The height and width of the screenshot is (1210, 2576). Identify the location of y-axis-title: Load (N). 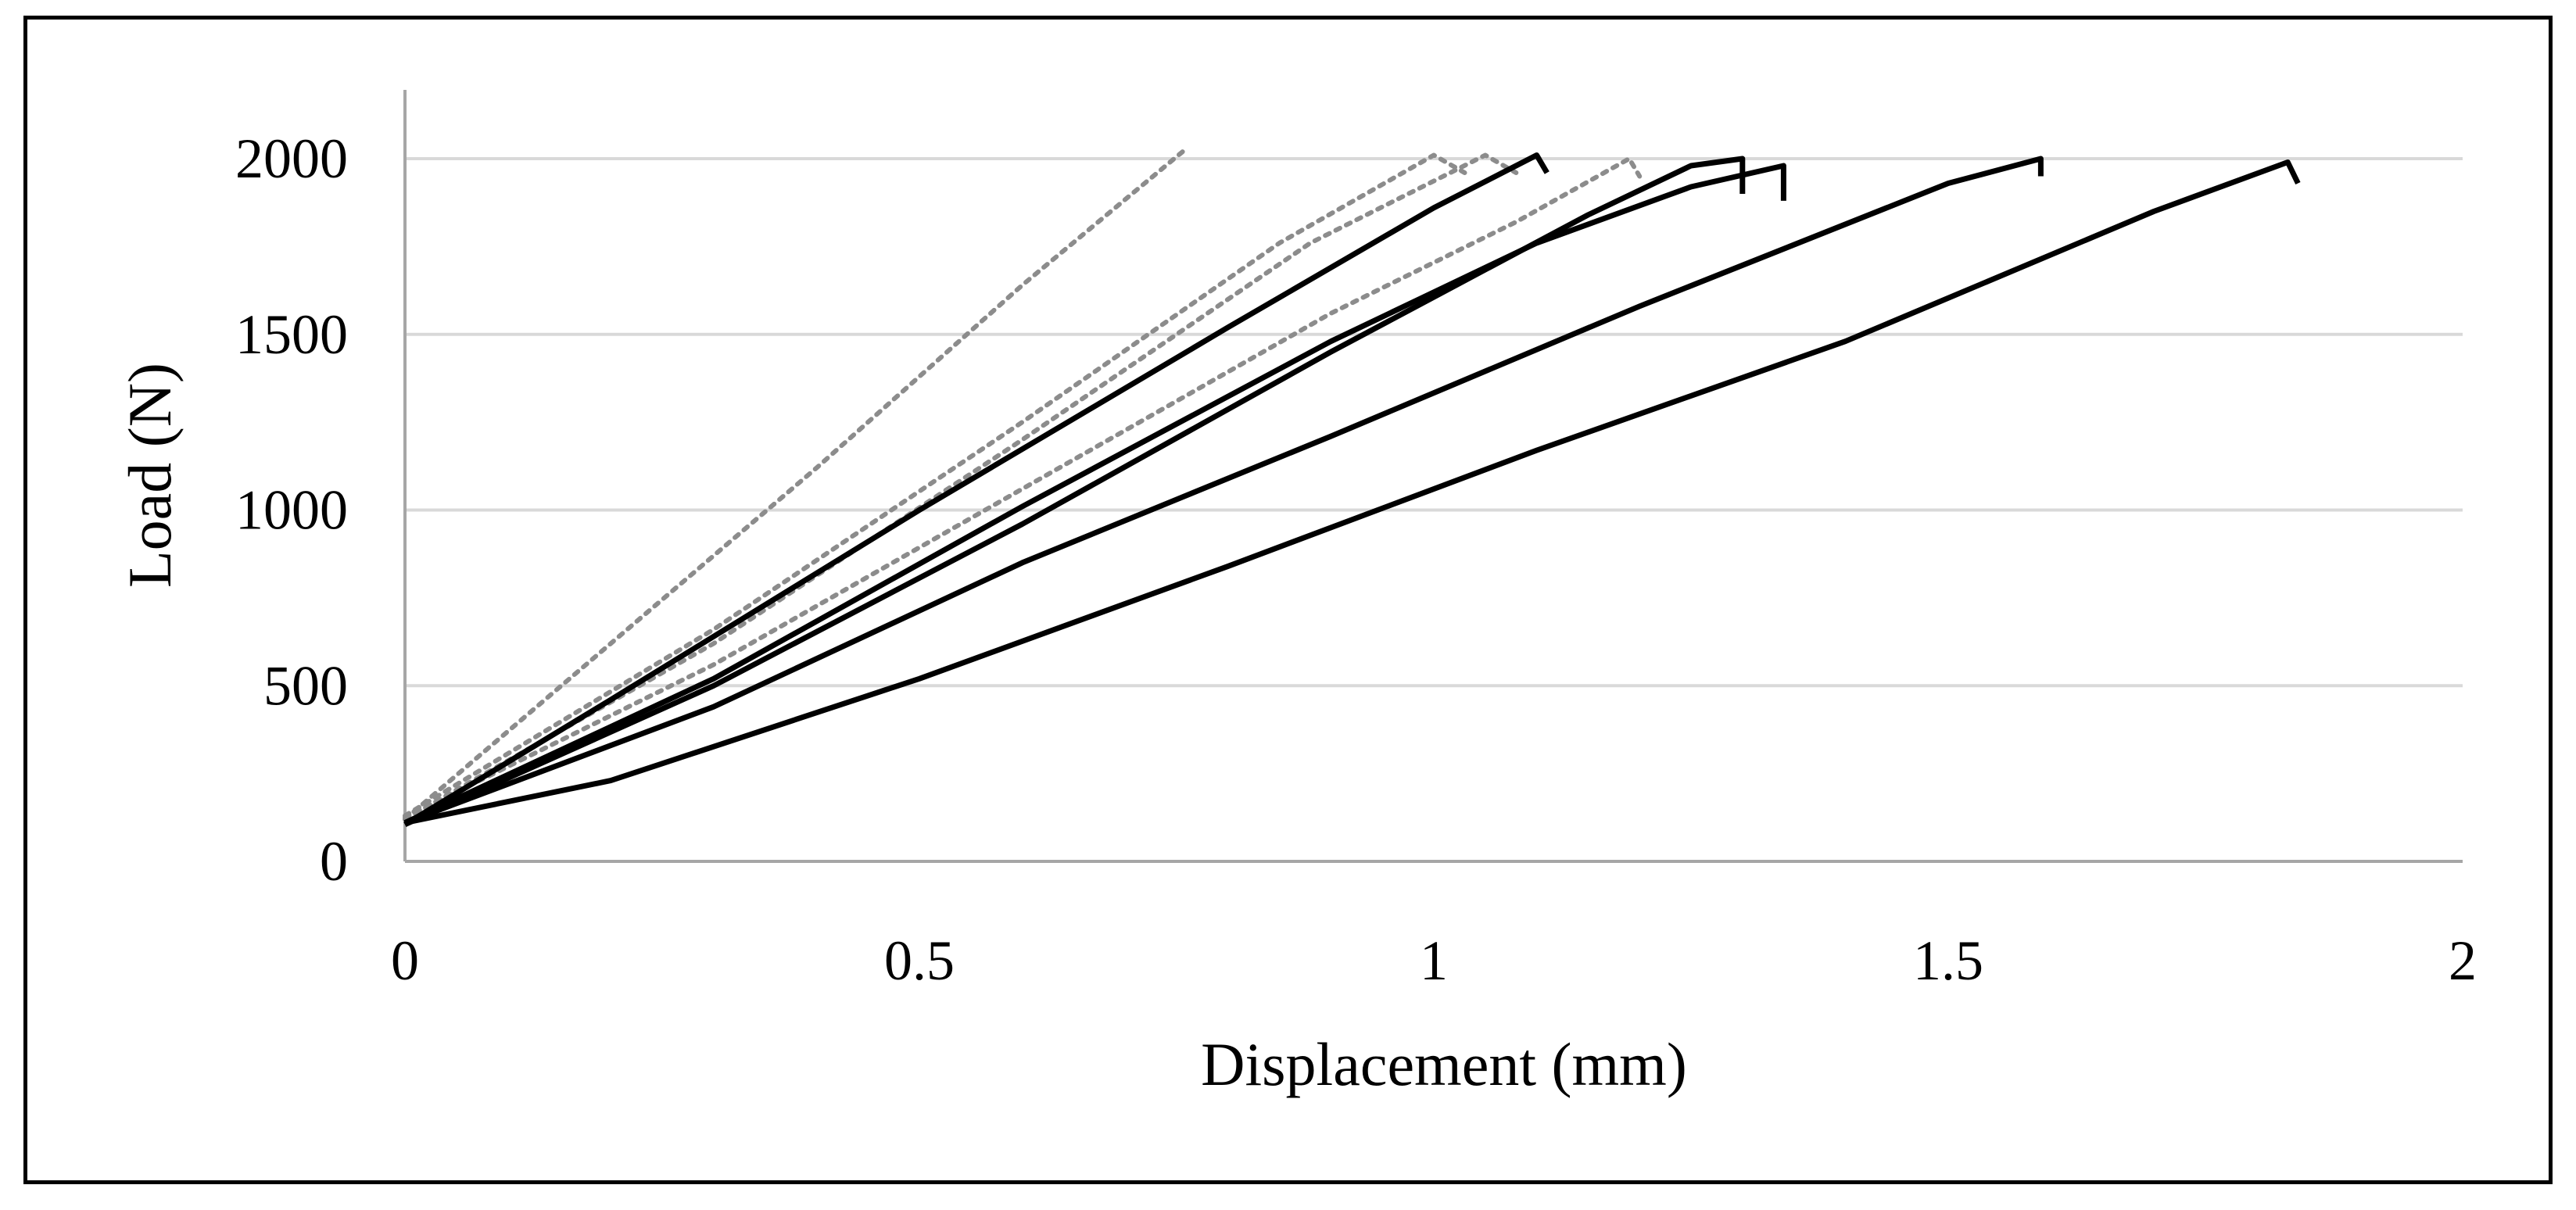
(150, 476).